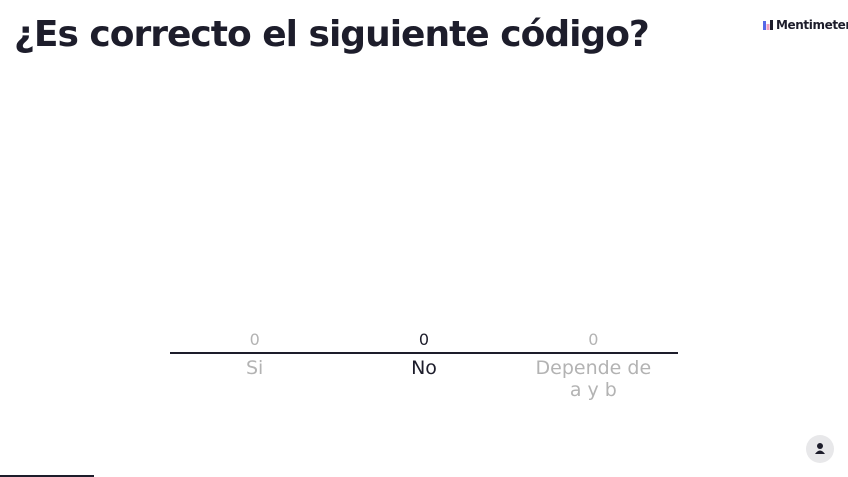  What do you see at coordinates (812, 25) in the screenshot?
I see `brand-name: Mentimeter` at bounding box center [812, 25].